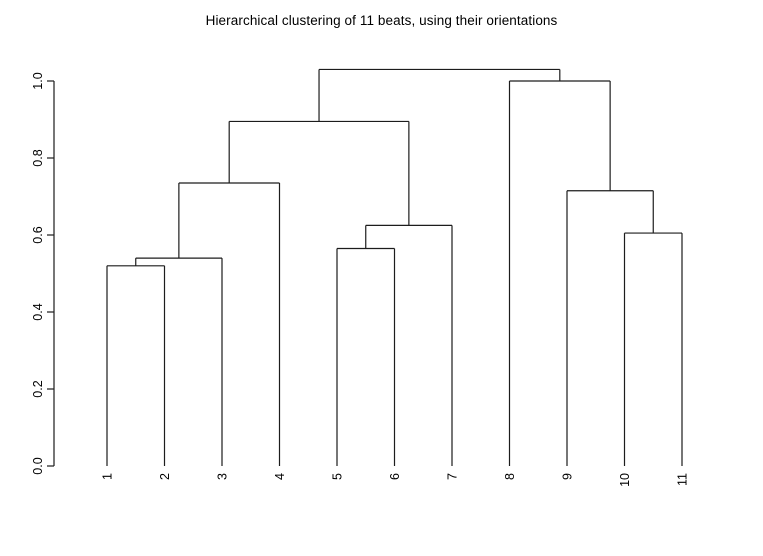 This screenshot has width=763, height=556. I want to click on leaf-label: 2, so click(165, 476).